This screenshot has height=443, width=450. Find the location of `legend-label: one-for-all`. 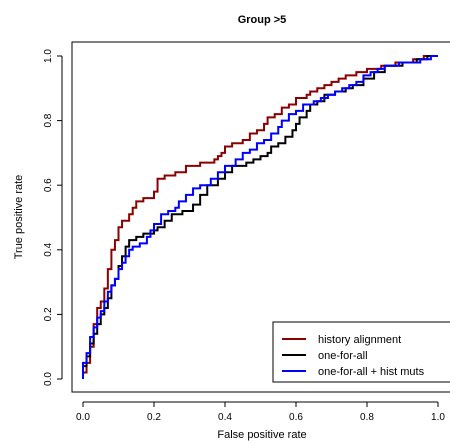

legend-label: one-for-all is located at coordinates (343, 356).